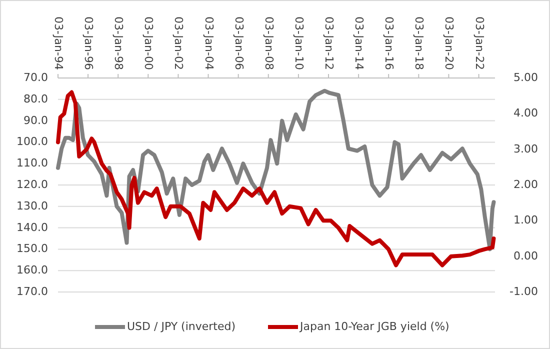  I want to click on y-tick-label: 80.0, so click(36, 99).